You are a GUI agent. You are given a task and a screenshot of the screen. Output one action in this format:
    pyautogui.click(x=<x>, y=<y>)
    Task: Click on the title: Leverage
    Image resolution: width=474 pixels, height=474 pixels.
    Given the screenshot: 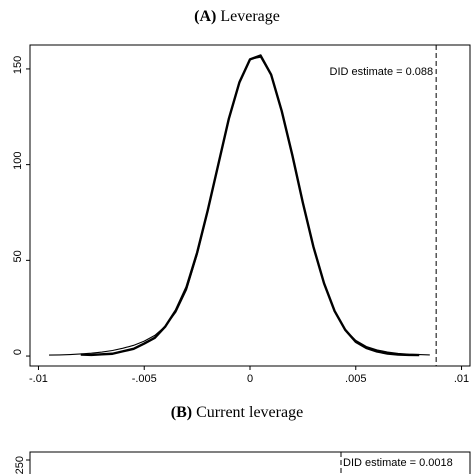 What is the action you would take?
    pyautogui.click(x=250, y=16)
    